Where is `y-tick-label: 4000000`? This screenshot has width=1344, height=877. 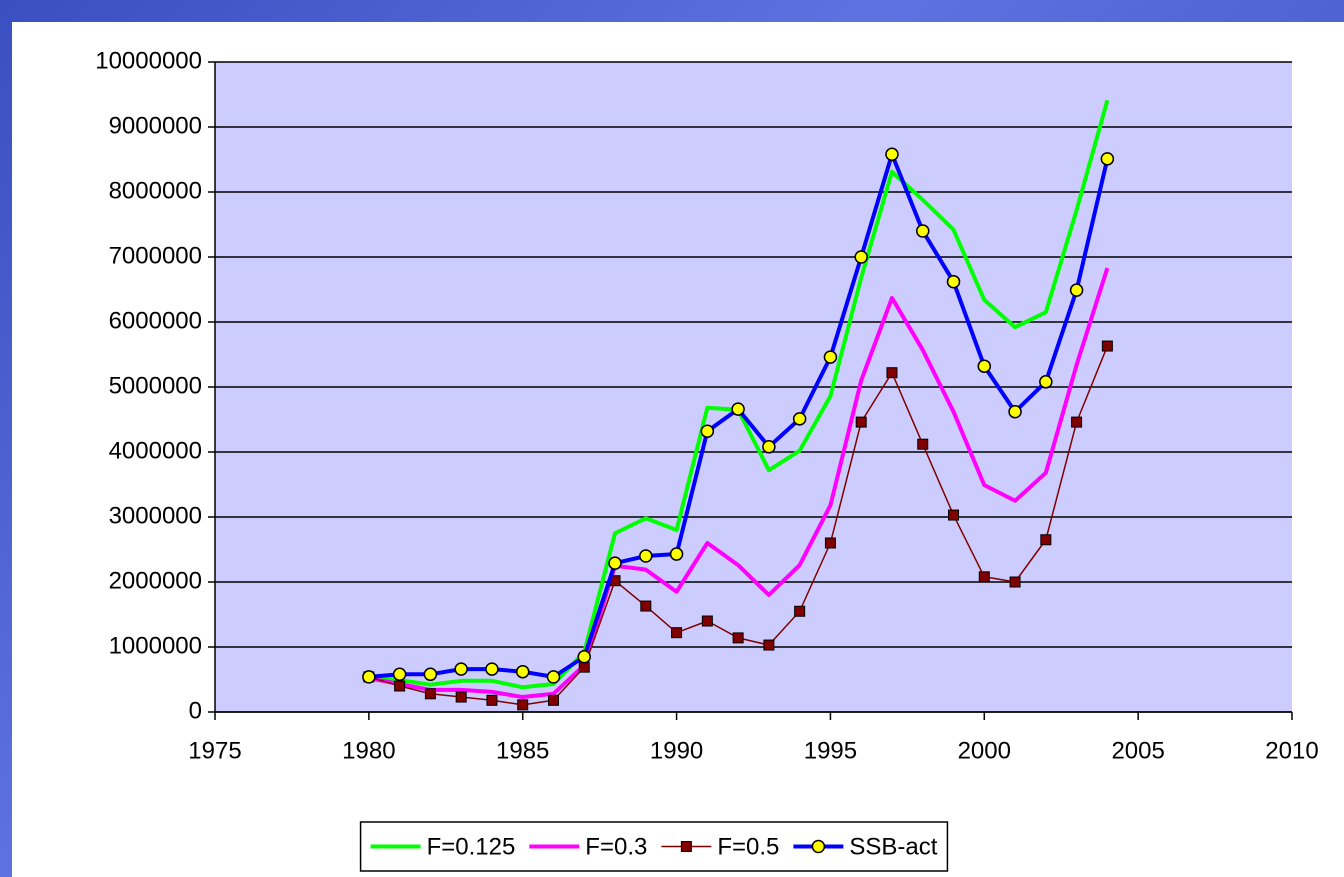
y-tick-label: 4000000 is located at coordinates (155, 450).